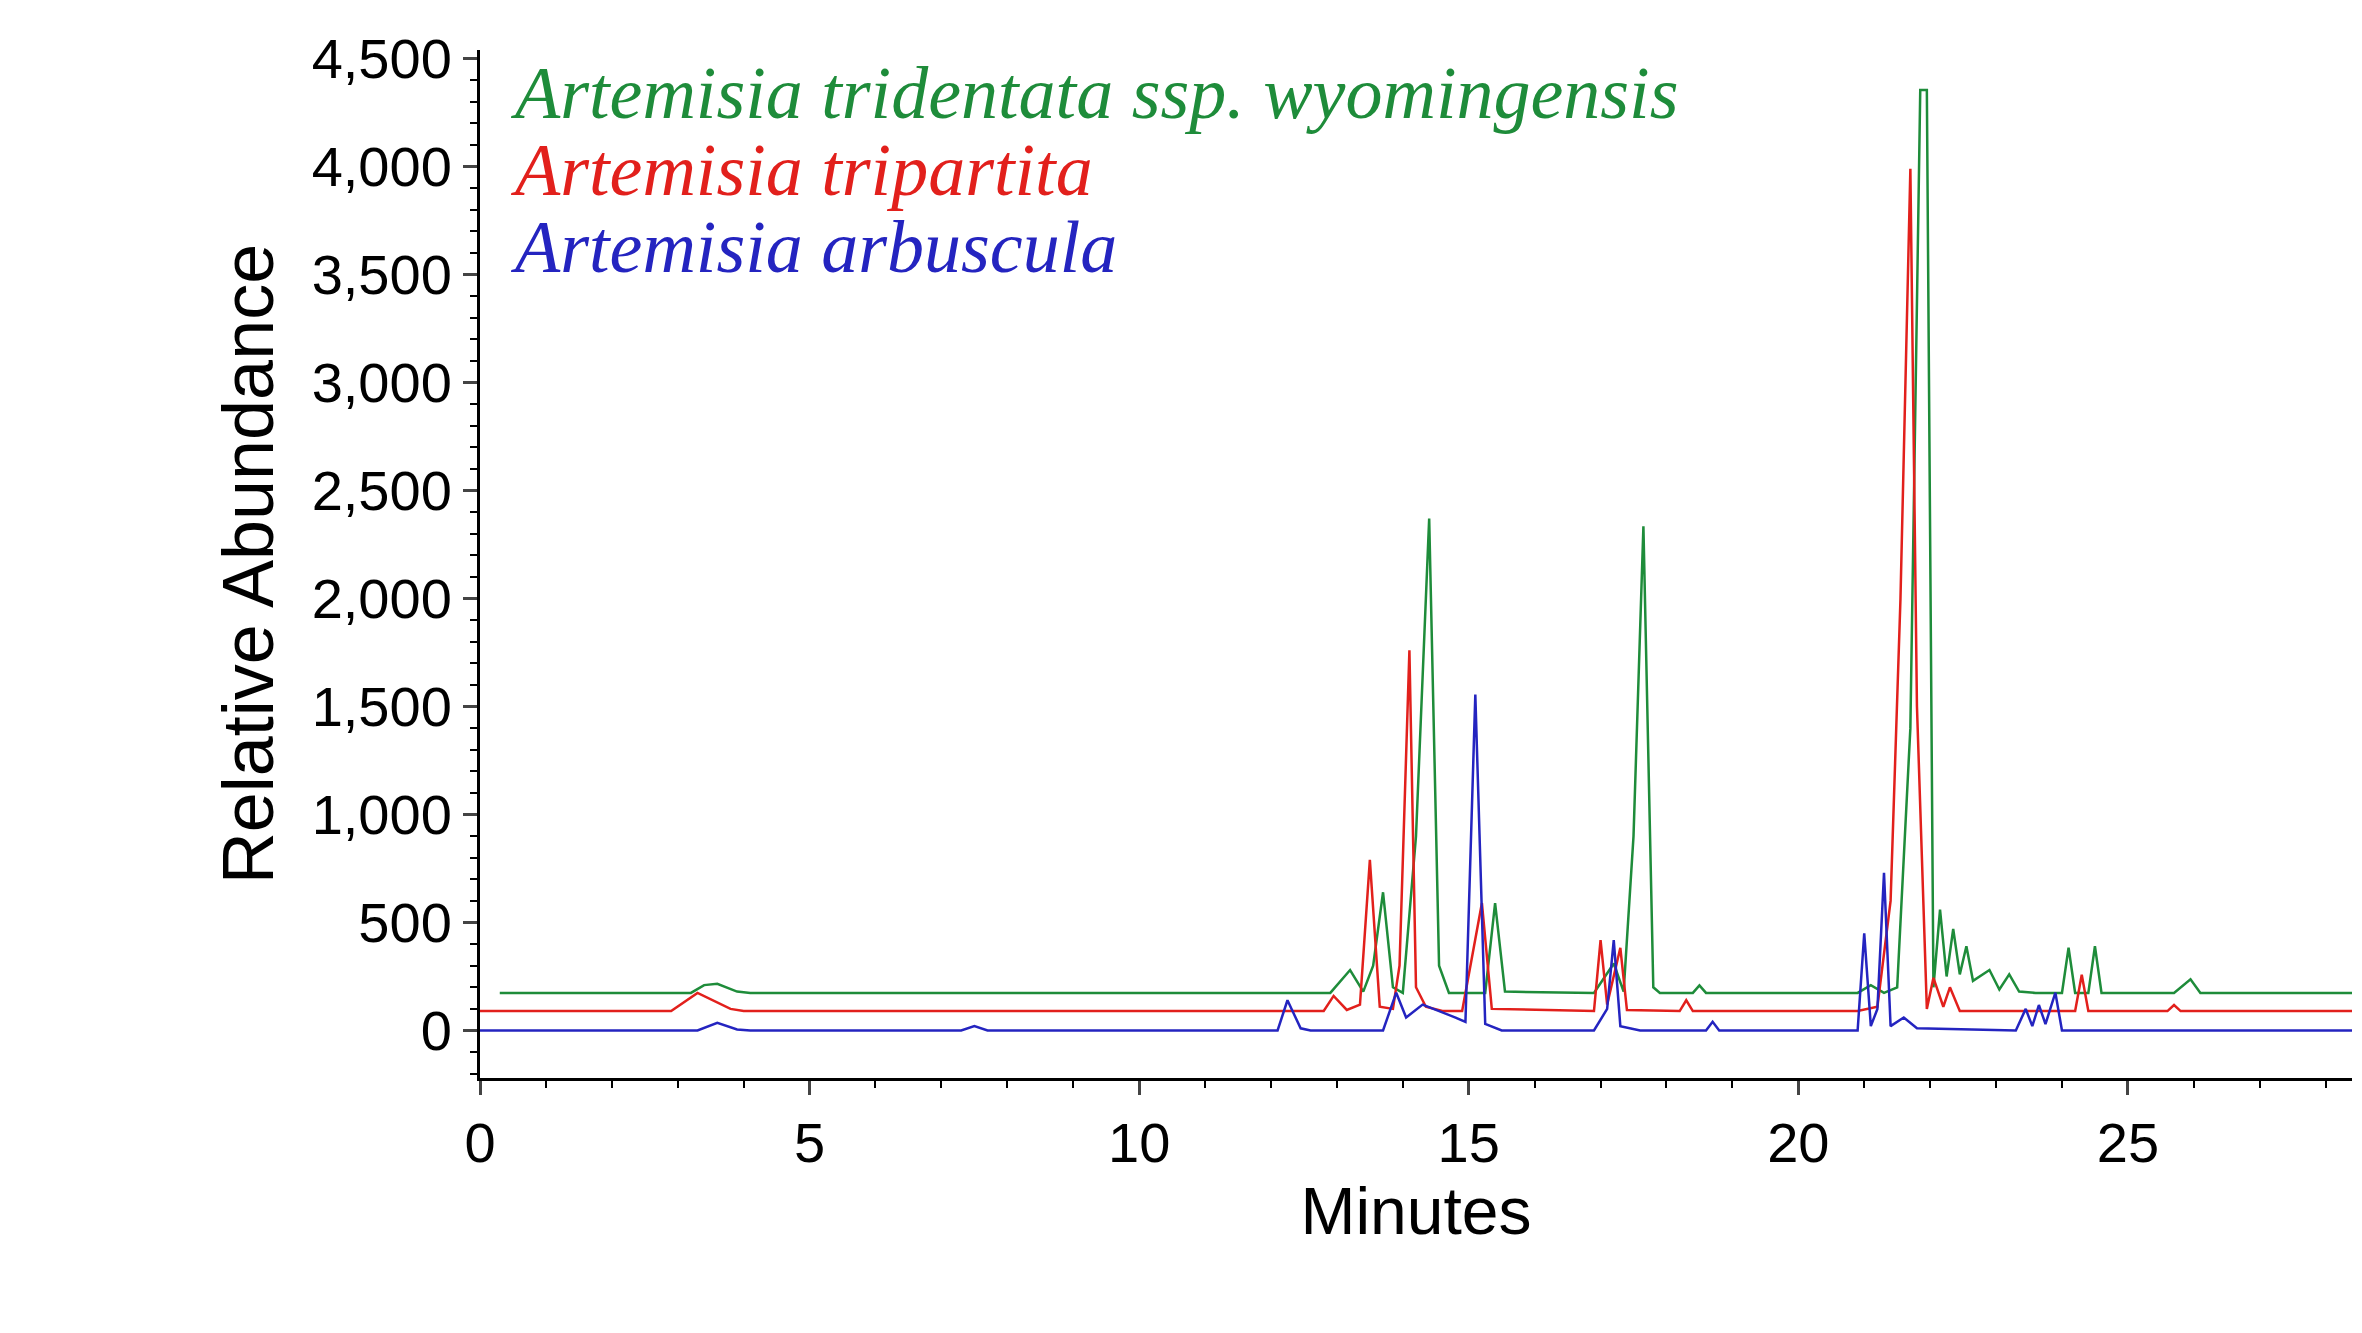  I want to click on y-tick-label: 4,500, so click(381, 59).